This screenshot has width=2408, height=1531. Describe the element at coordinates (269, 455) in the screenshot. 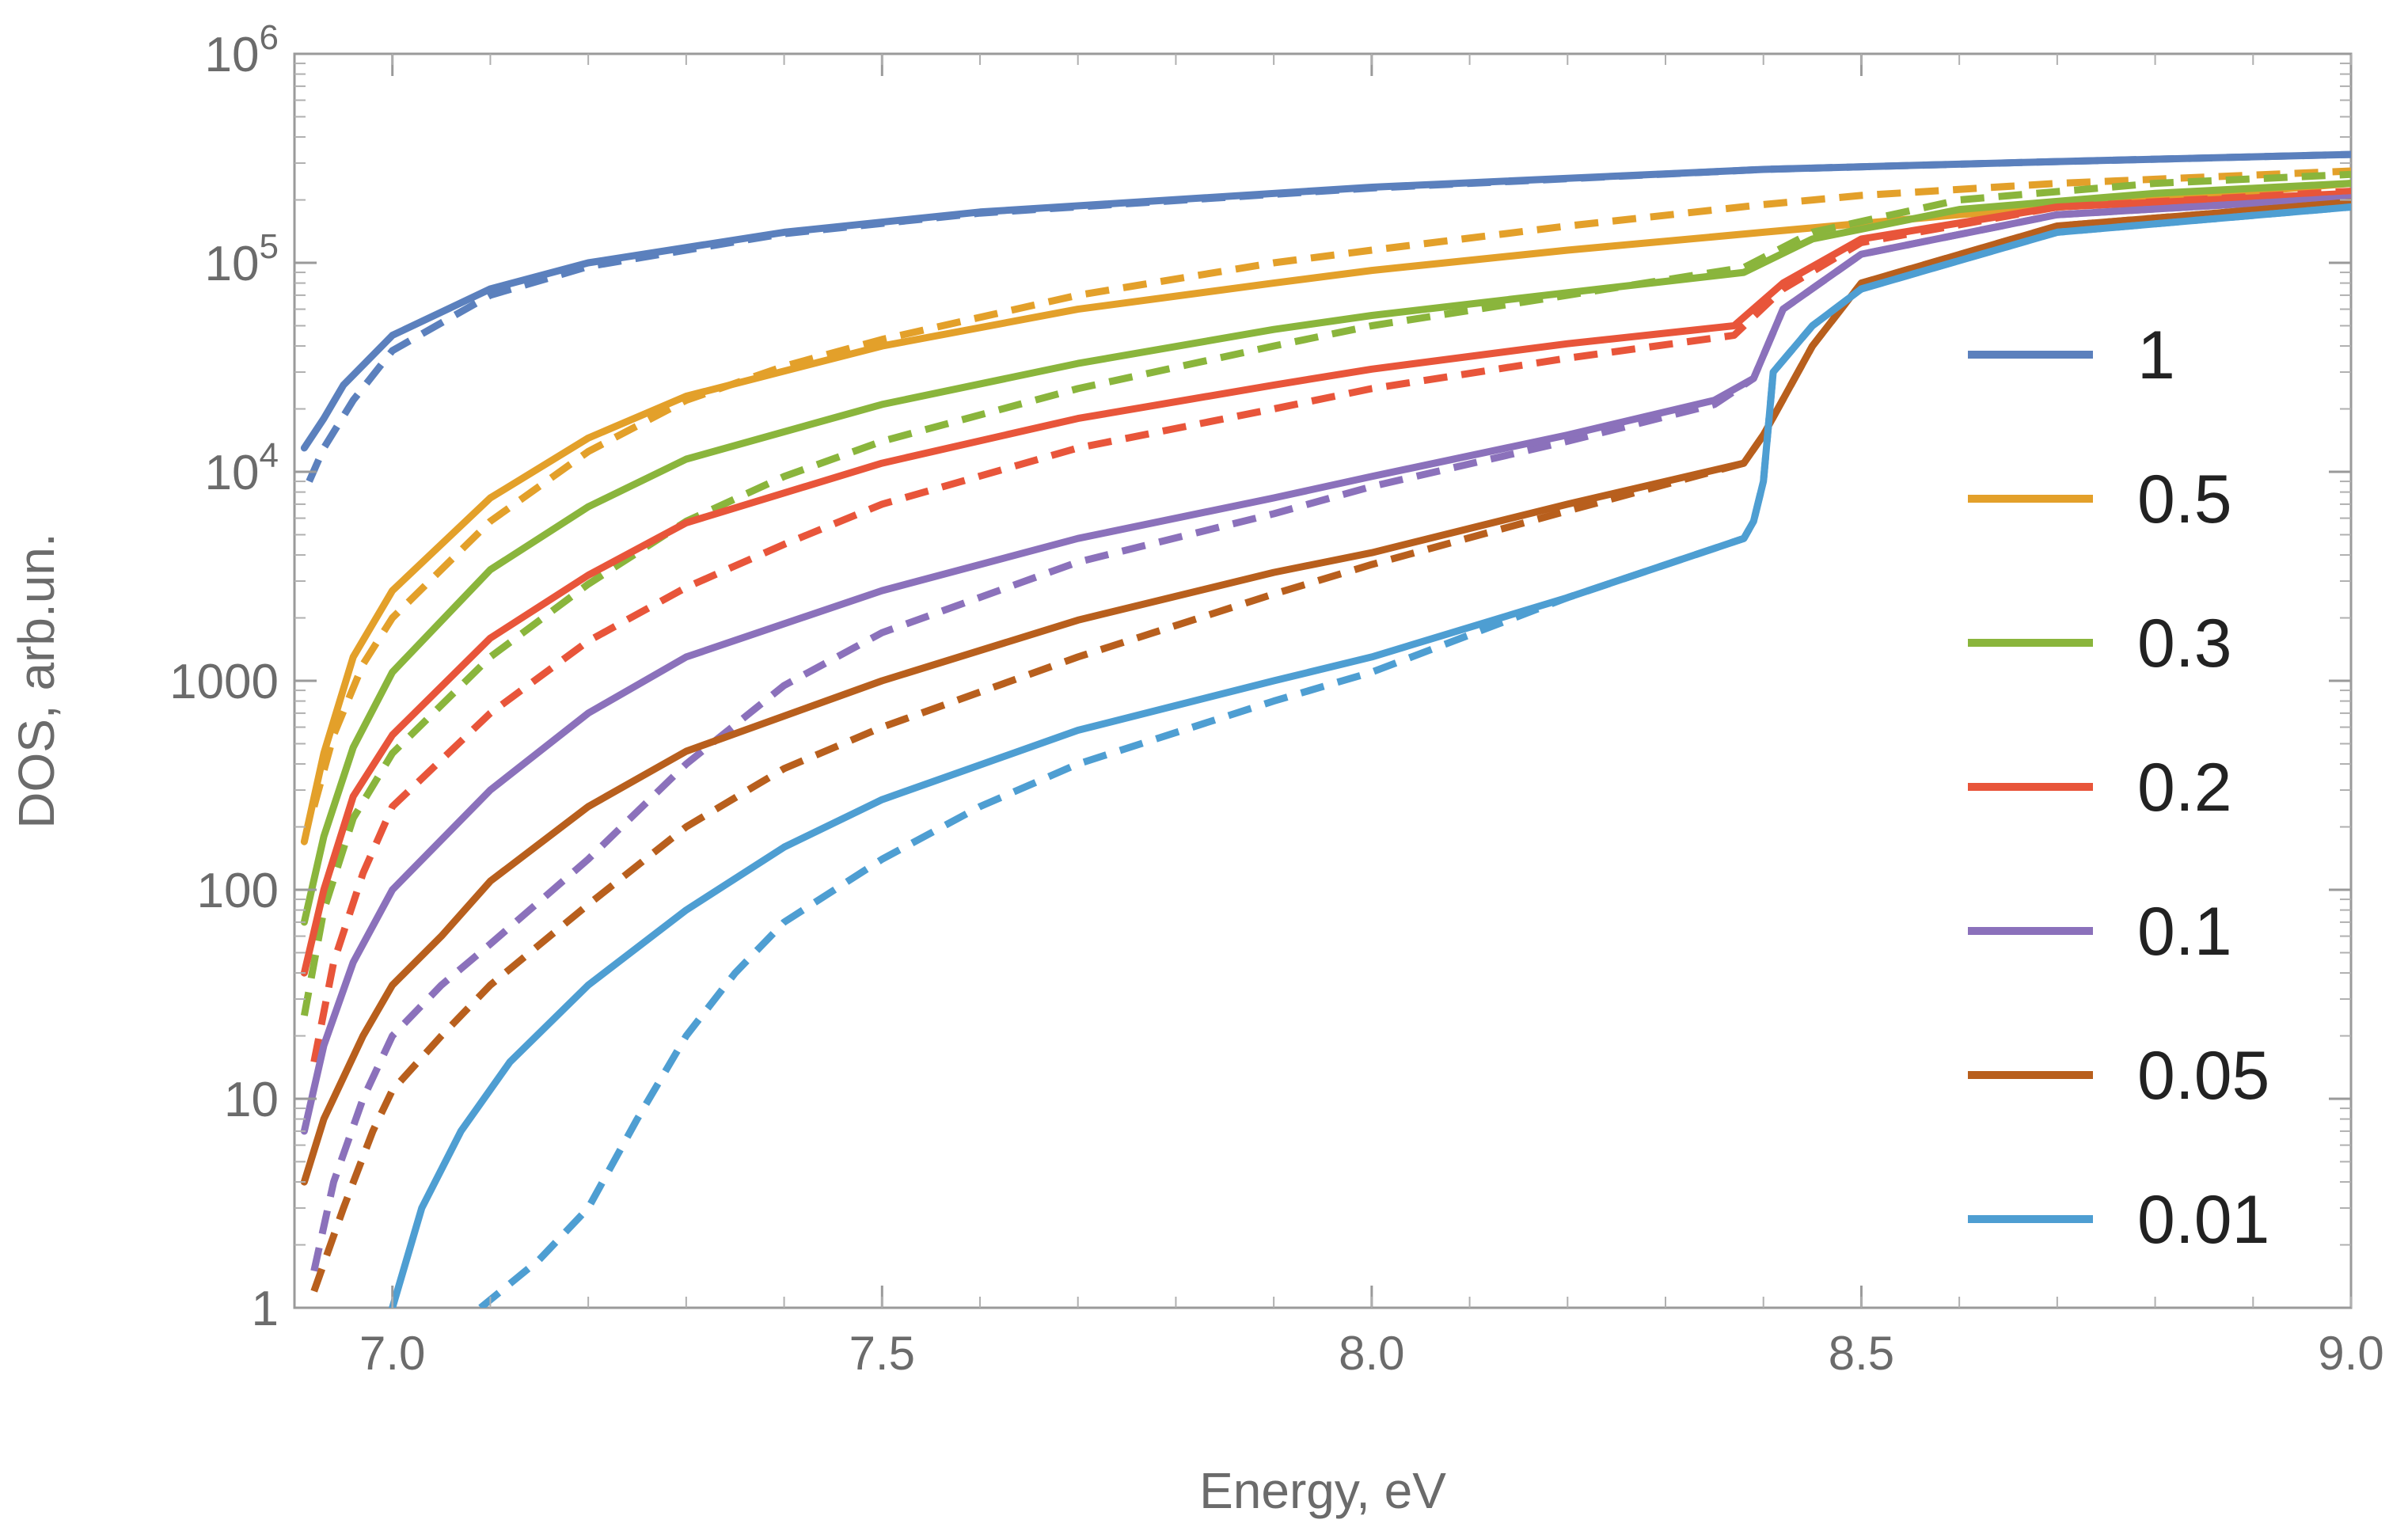

I see `y-tick-exponent: 4` at that location.